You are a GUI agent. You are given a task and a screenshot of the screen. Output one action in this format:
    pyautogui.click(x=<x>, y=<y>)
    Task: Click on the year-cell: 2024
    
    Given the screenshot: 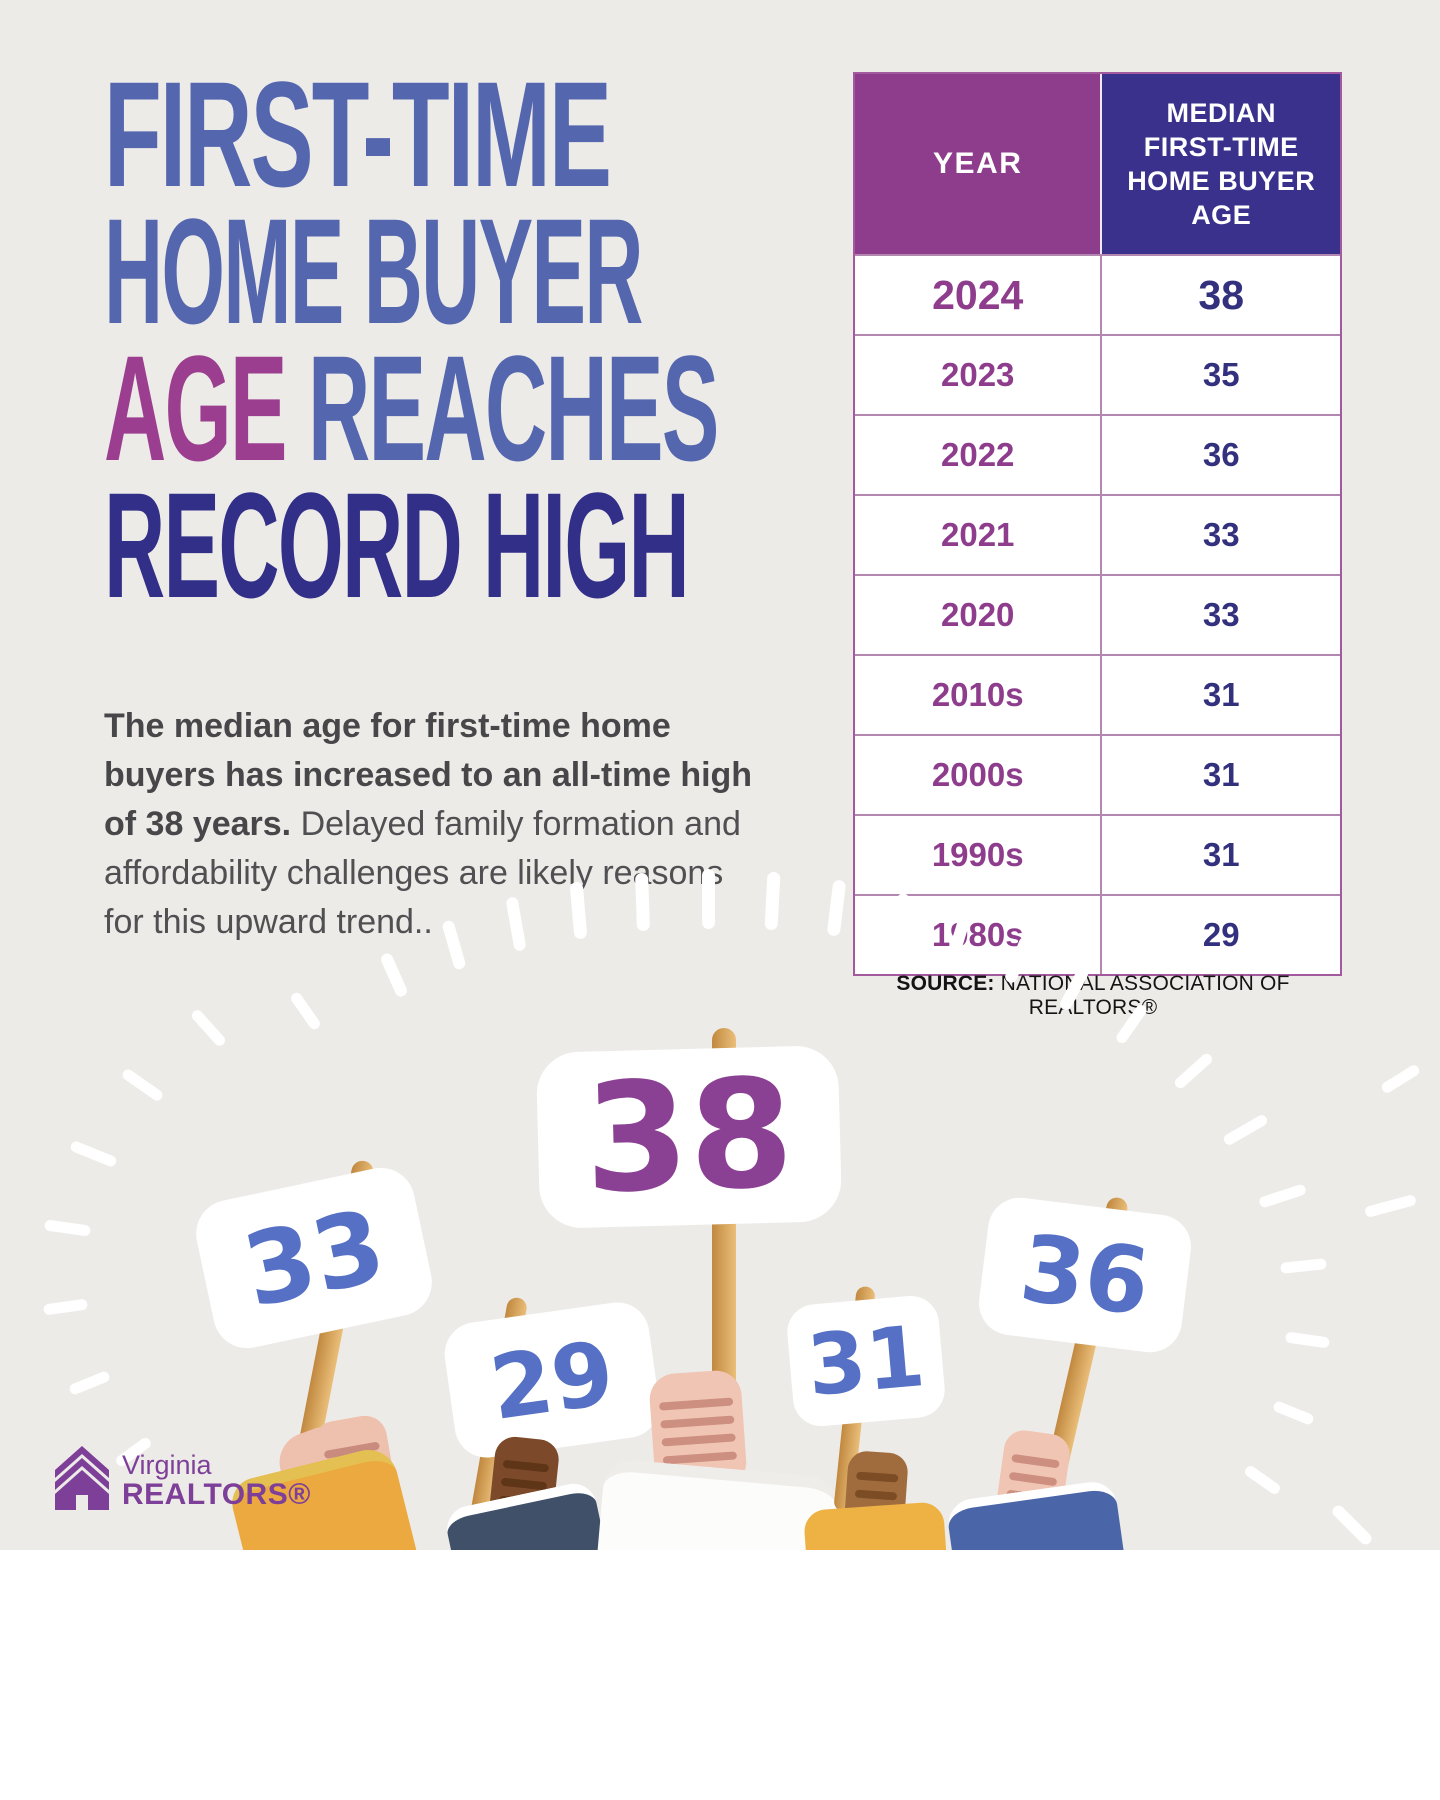 What is the action you would take?
    pyautogui.click(x=978, y=294)
    